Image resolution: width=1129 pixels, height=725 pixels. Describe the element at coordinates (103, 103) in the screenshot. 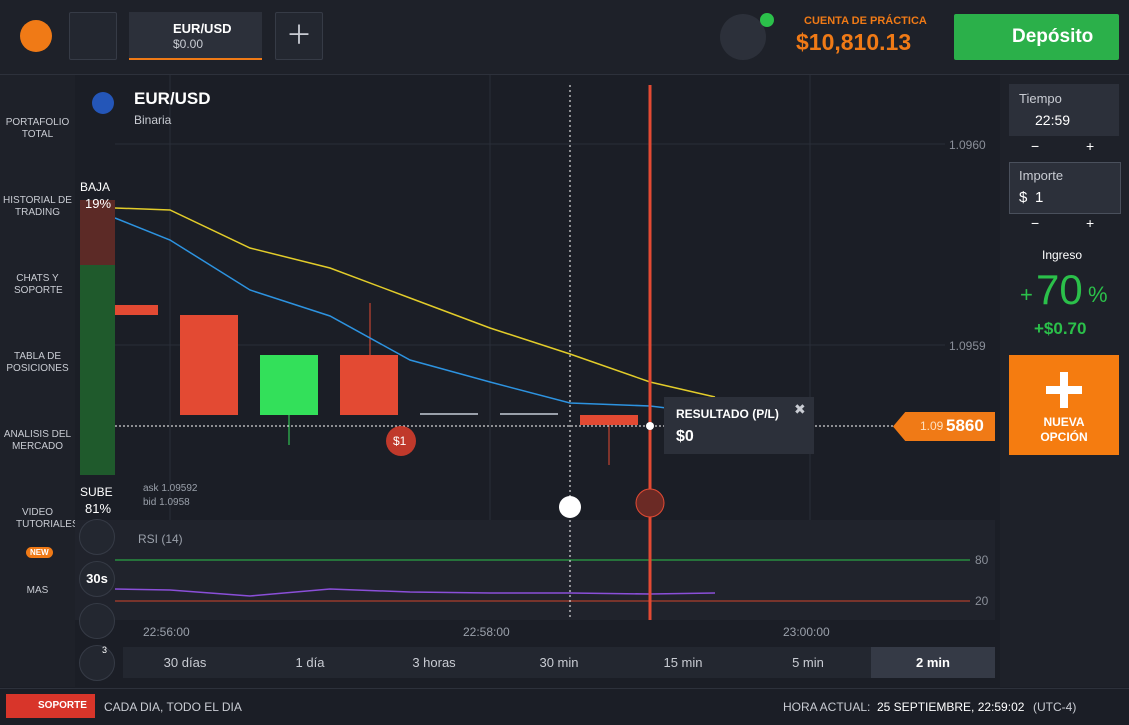

I see `flag-icon` at that location.